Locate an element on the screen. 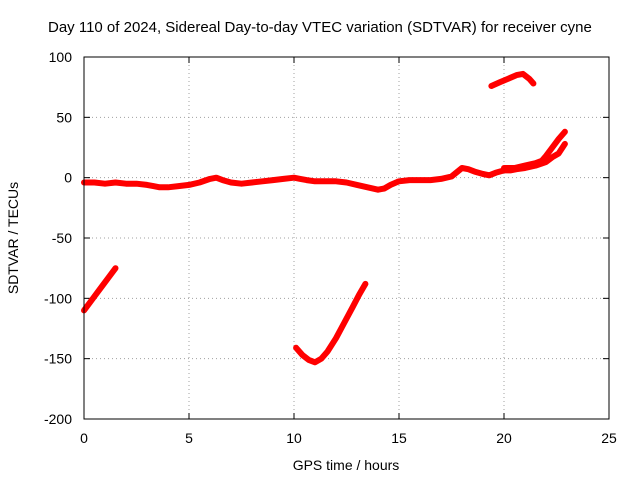 The width and height of the screenshot is (640, 480). y-tick-label: 0 is located at coordinates (68, 178).